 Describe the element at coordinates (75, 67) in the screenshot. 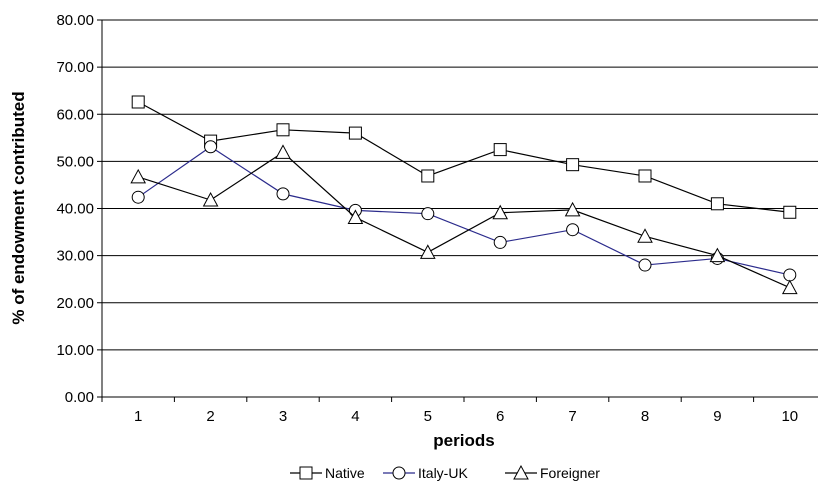

I see `y-tick-label: 70.00` at that location.